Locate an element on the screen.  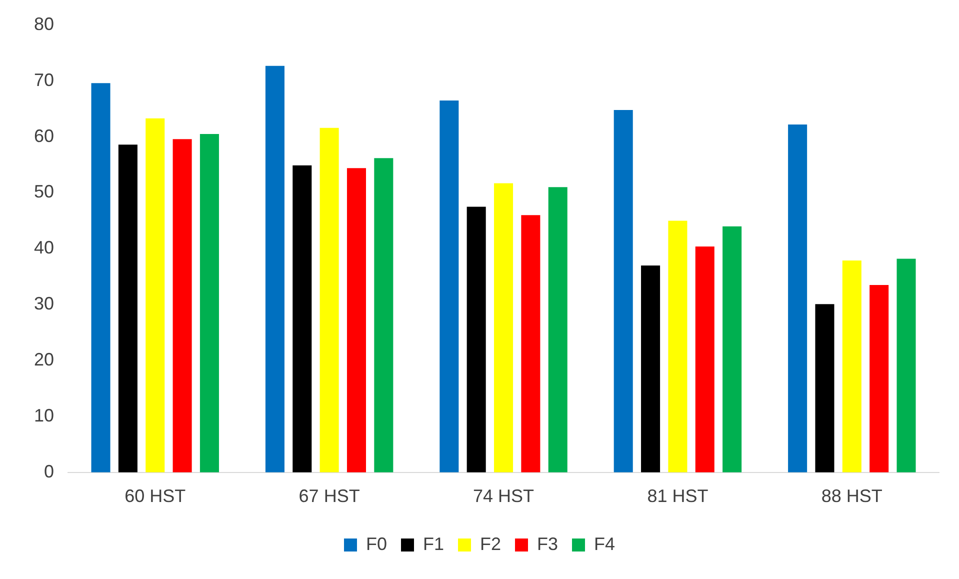
legend-label: F0 is located at coordinates (376, 544).